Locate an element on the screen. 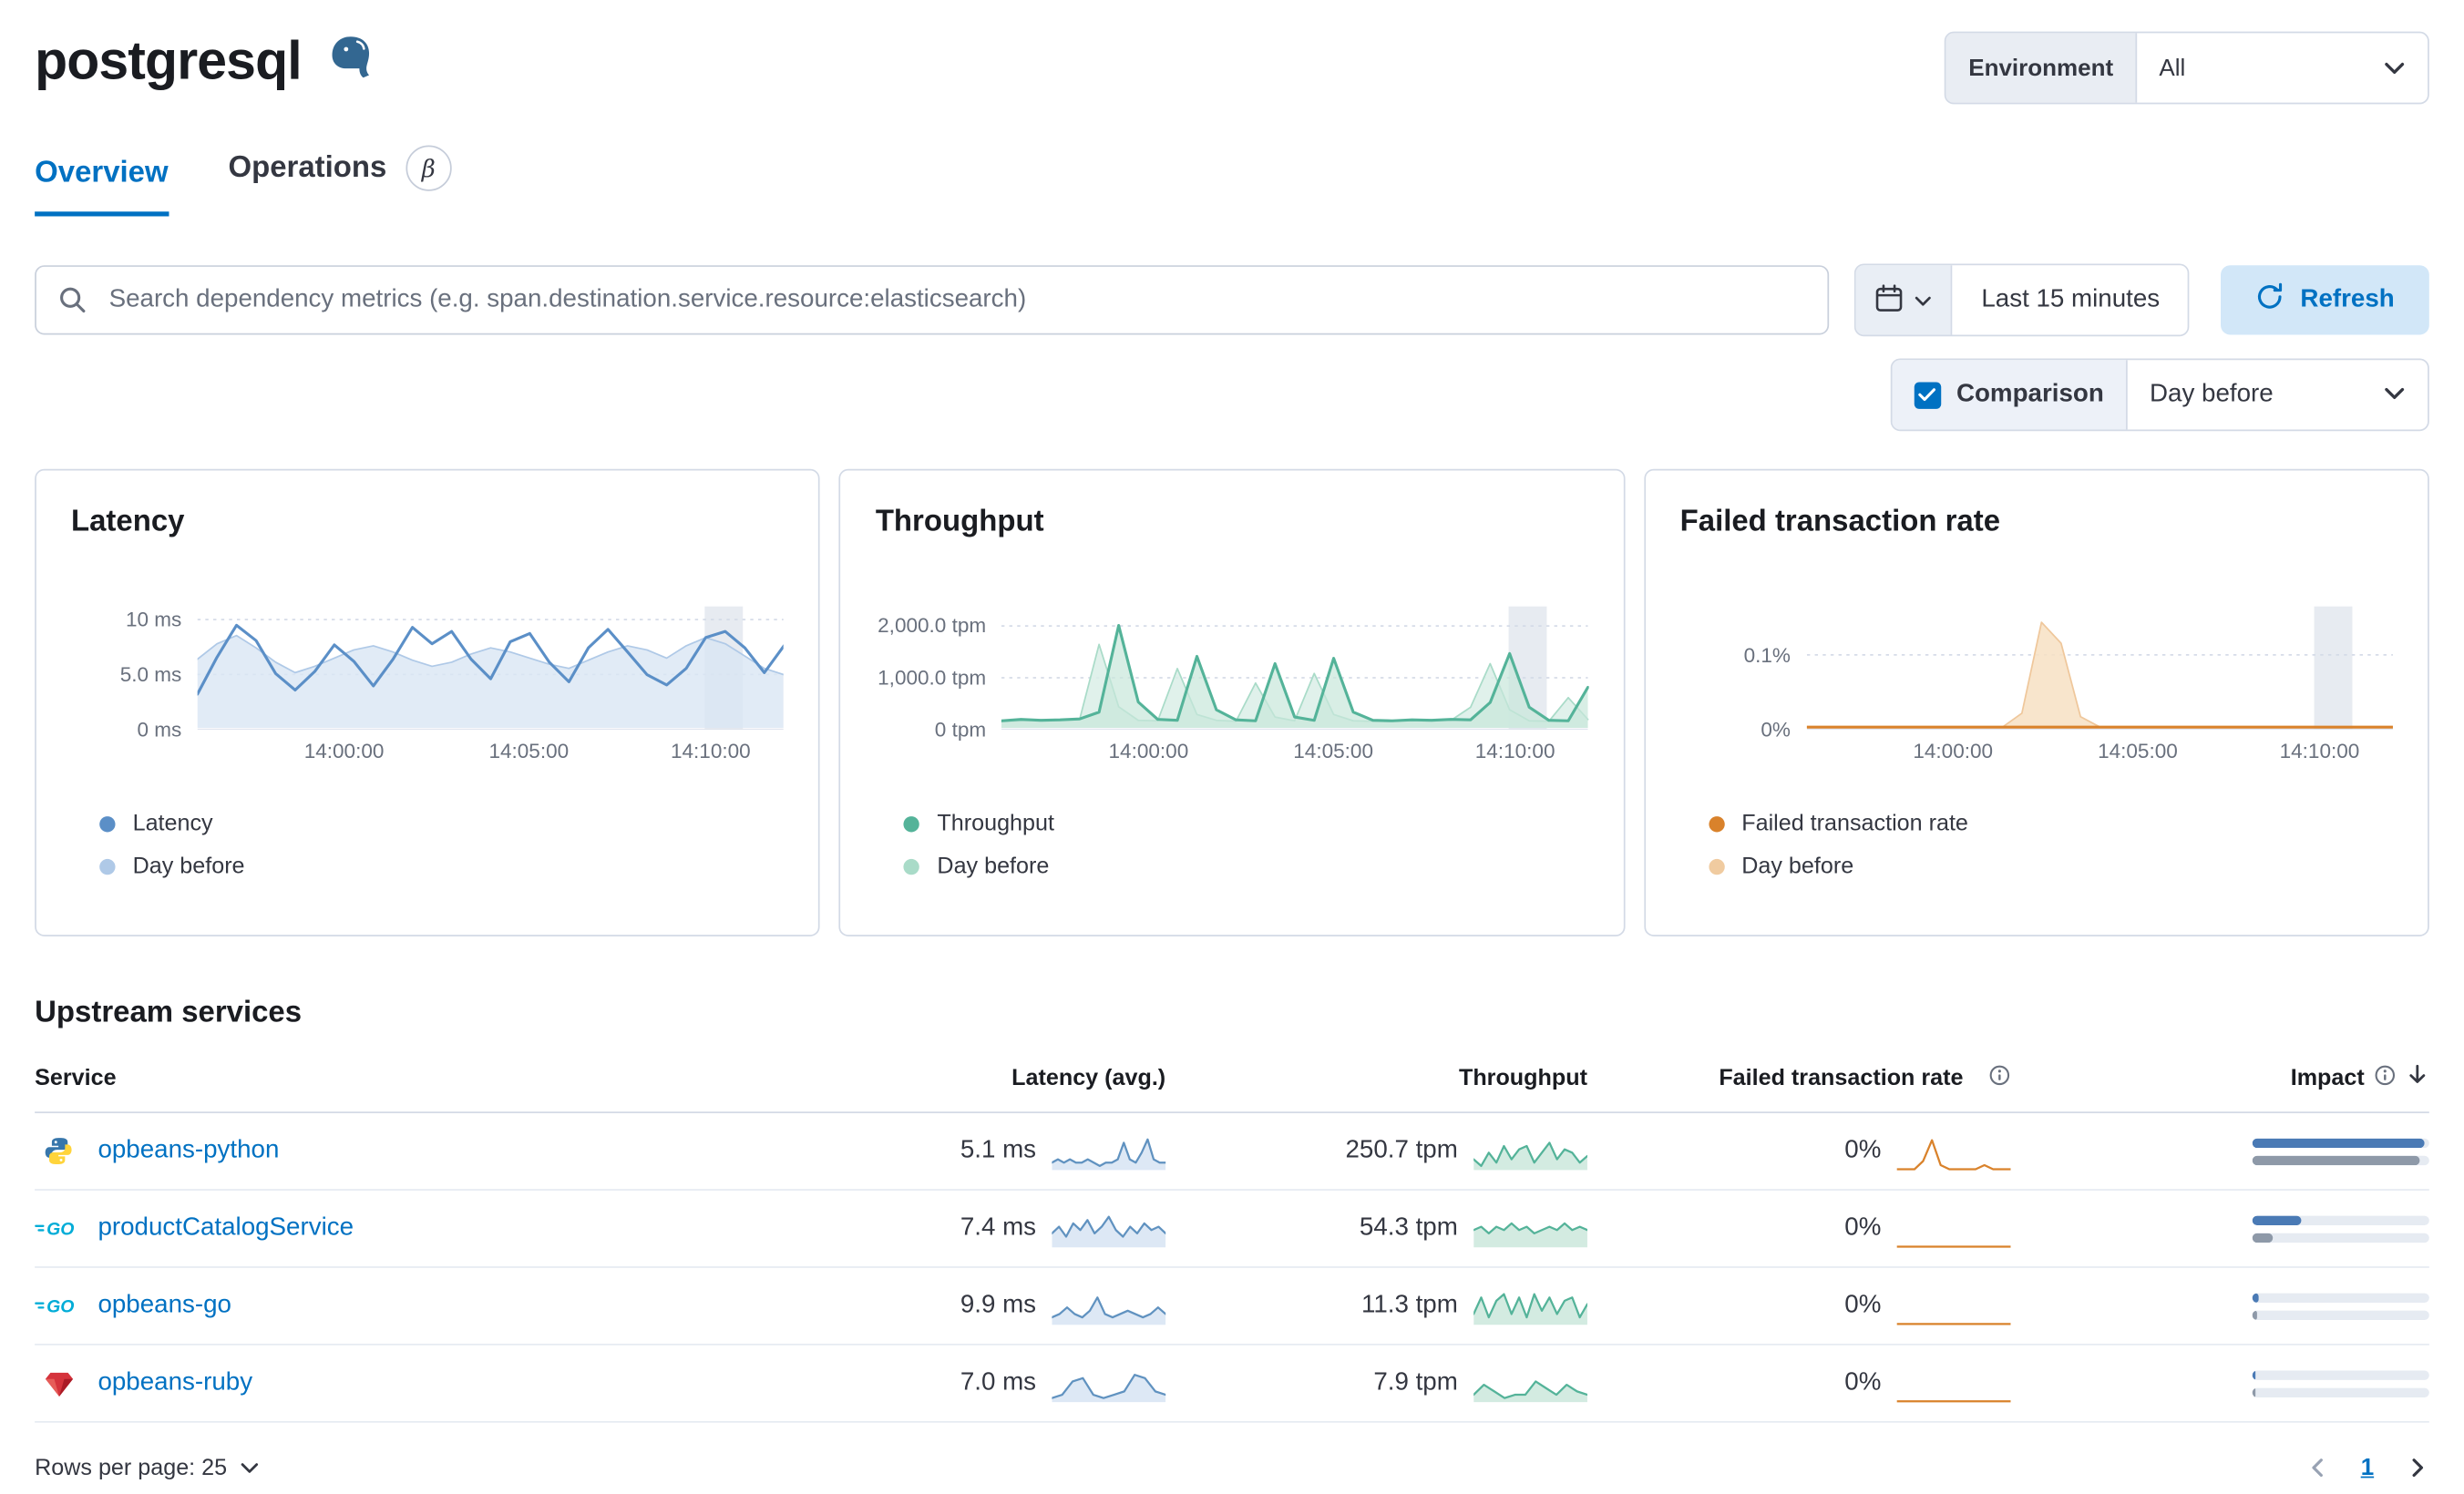 The width and height of the screenshot is (2464, 1494). service-link: productCatalogService is located at coordinates (226, 1228).